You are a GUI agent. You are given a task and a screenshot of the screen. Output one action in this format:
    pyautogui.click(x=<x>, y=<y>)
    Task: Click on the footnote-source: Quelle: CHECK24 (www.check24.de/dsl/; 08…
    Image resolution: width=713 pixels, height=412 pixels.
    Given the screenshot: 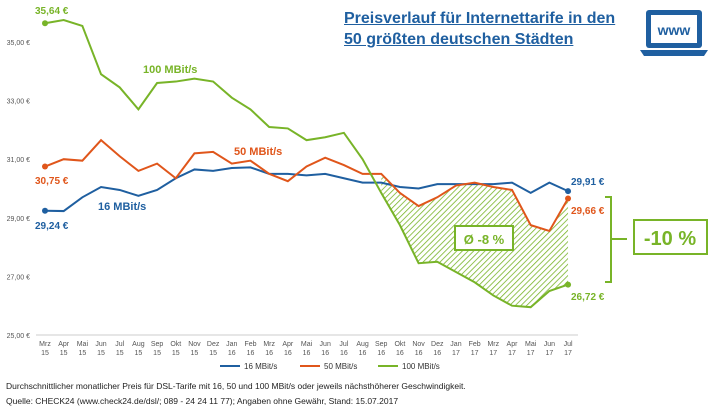 What is the action you would take?
    pyautogui.click(x=202, y=401)
    